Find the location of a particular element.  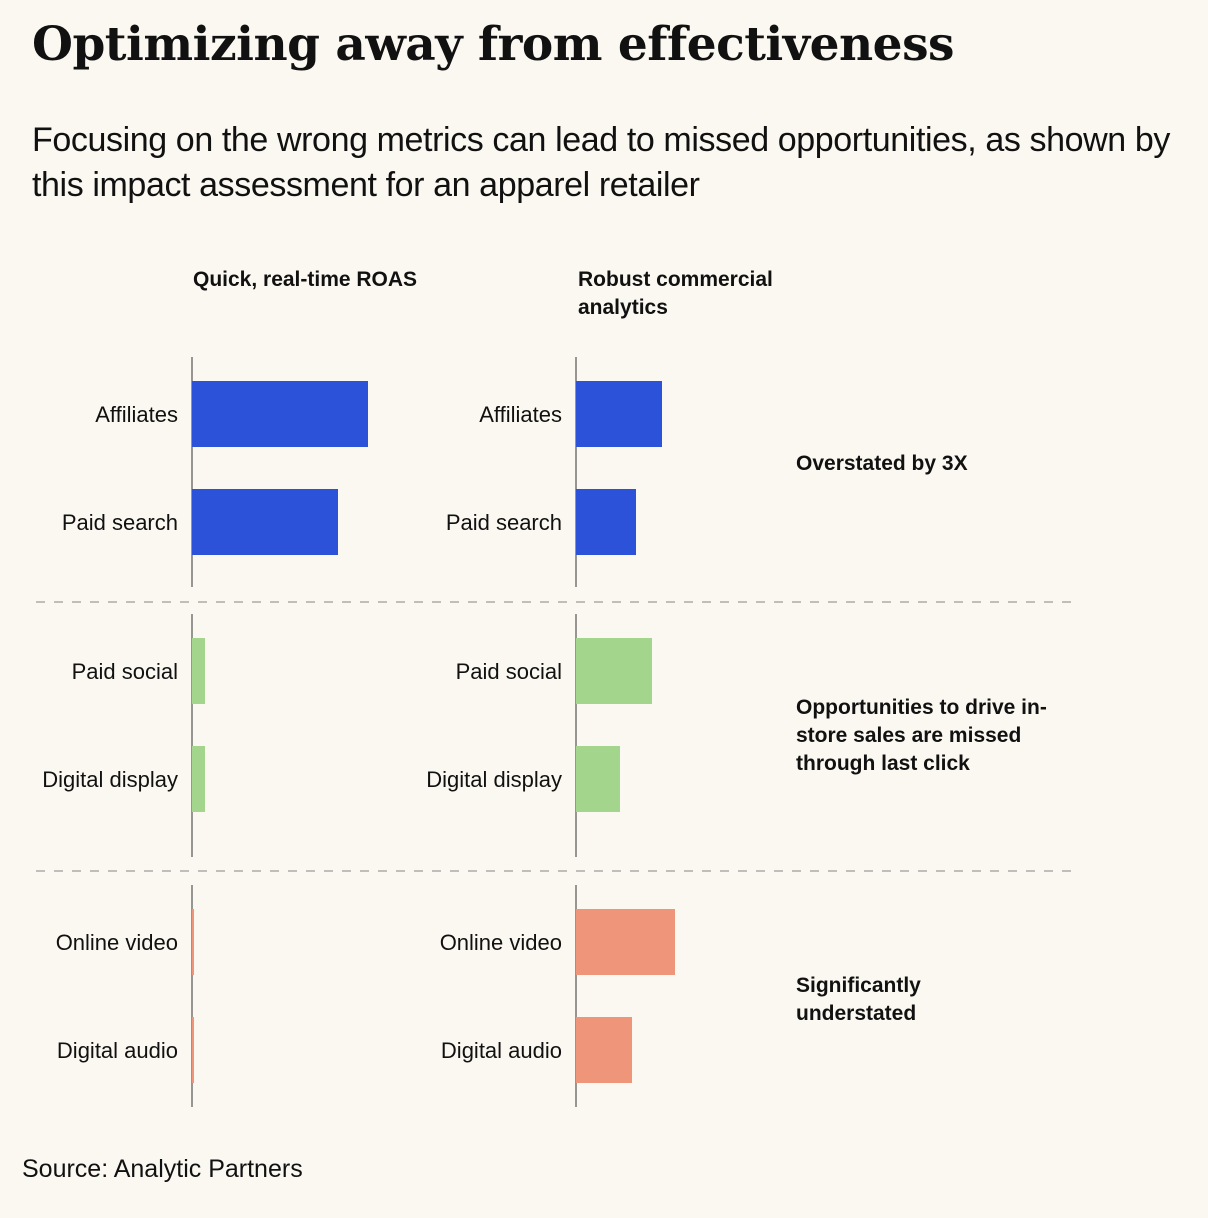

chart-title: Optimizing away from effectiveness is located at coordinates (493, 44).